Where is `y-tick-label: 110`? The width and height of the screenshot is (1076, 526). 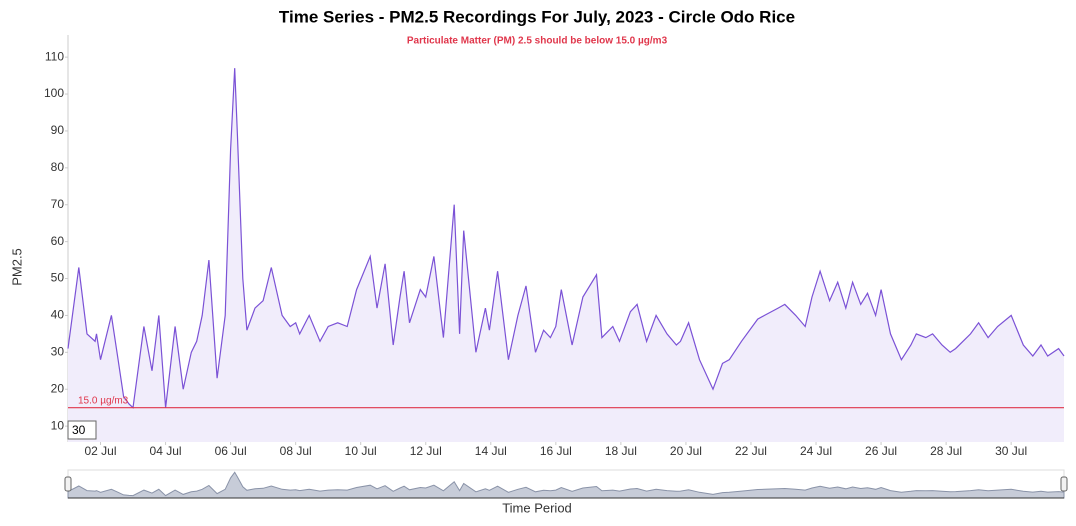
y-tick-label: 110 is located at coordinates (54, 56).